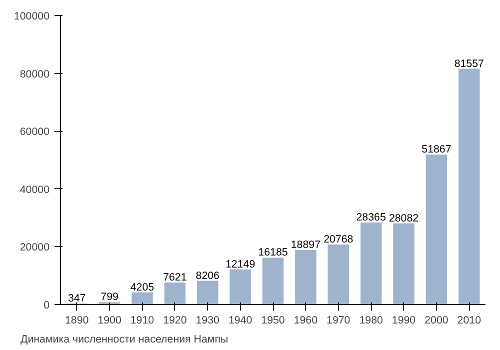 Image resolution: width=500 pixels, height=350 pixels. I want to click on data-label: 20768, so click(339, 239).